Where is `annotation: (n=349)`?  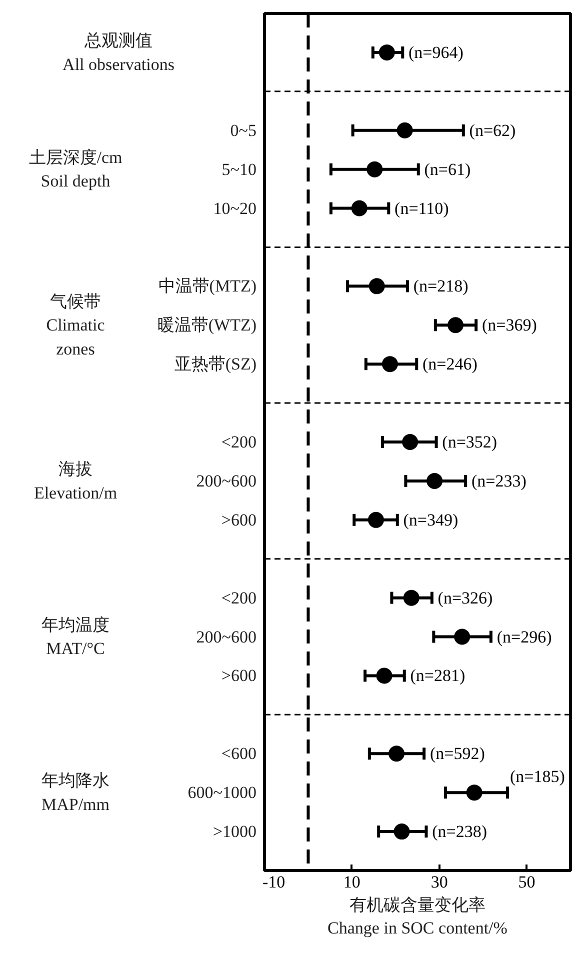
annotation: (n=349) is located at coordinates (430, 520).